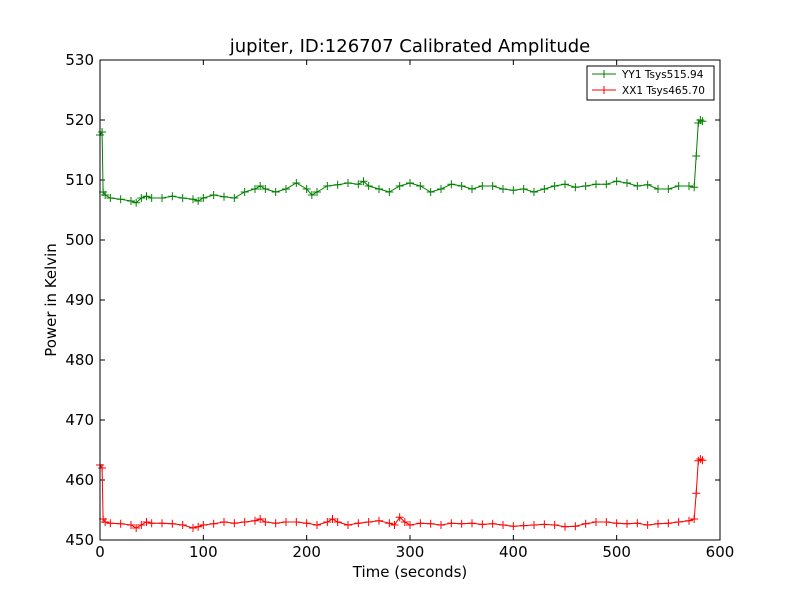  Describe the element at coordinates (79, 240) in the screenshot. I see `y-tick-label: 500` at that location.